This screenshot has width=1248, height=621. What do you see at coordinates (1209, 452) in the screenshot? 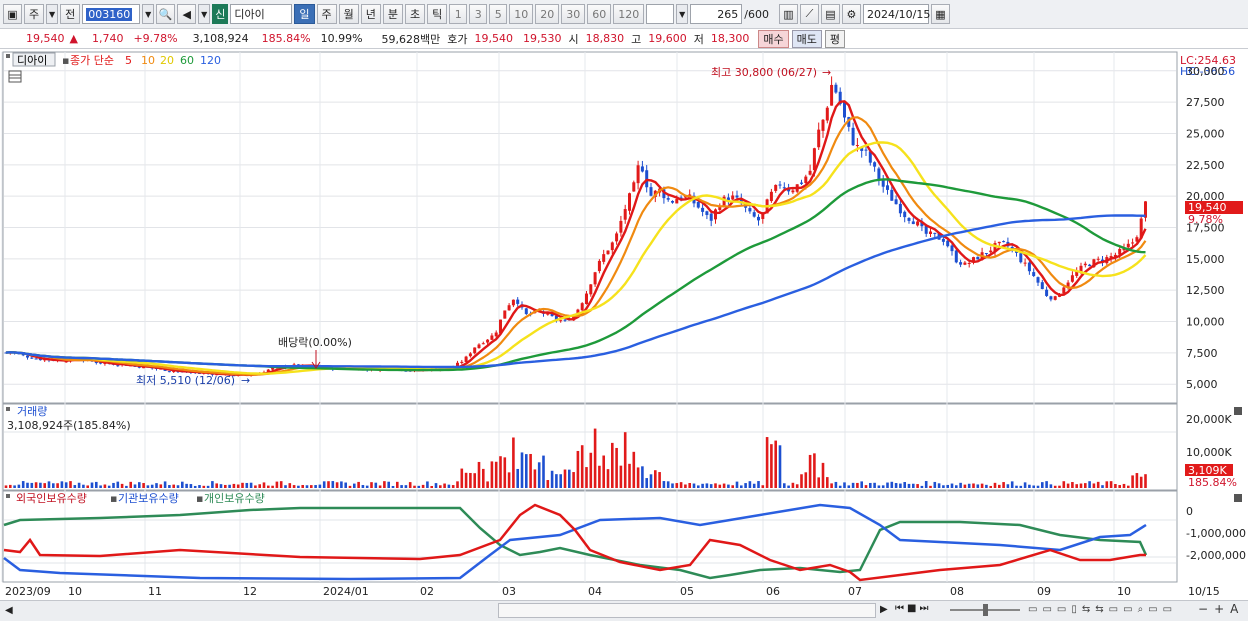
I see `vol-tick-10000k: 10,000K` at bounding box center [1209, 452].